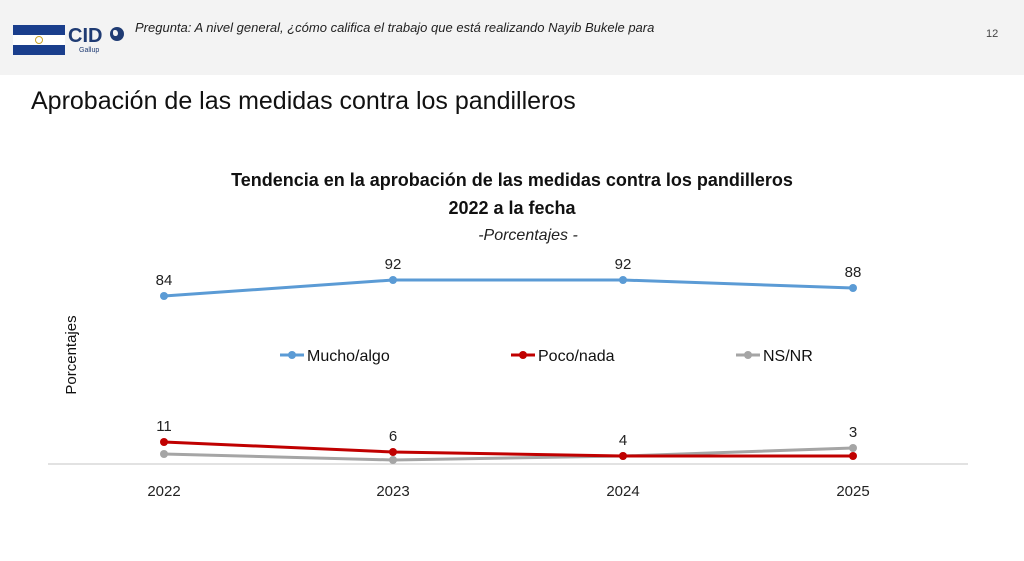 Image resolution: width=1024 pixels, height=561 pixels. I want to click on legend-label: NS/NR, so click(788, 356).